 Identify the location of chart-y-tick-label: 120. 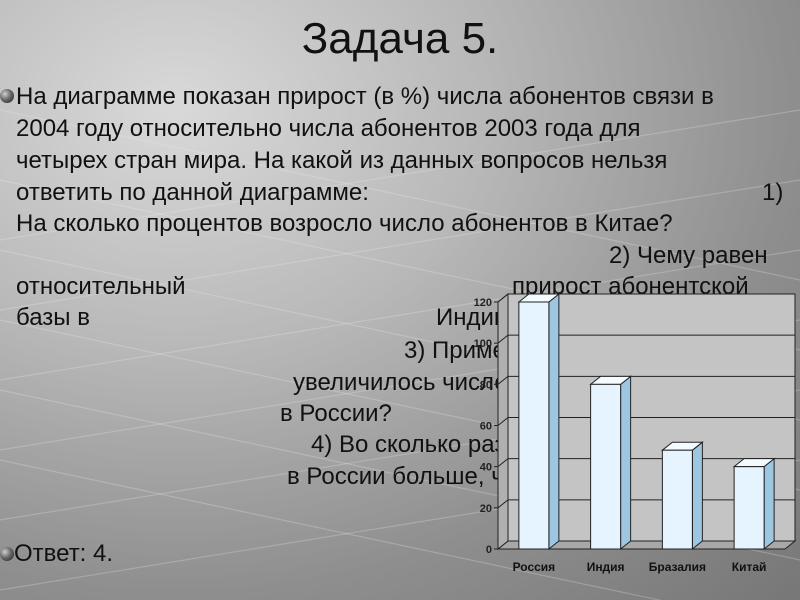
(483, 303).